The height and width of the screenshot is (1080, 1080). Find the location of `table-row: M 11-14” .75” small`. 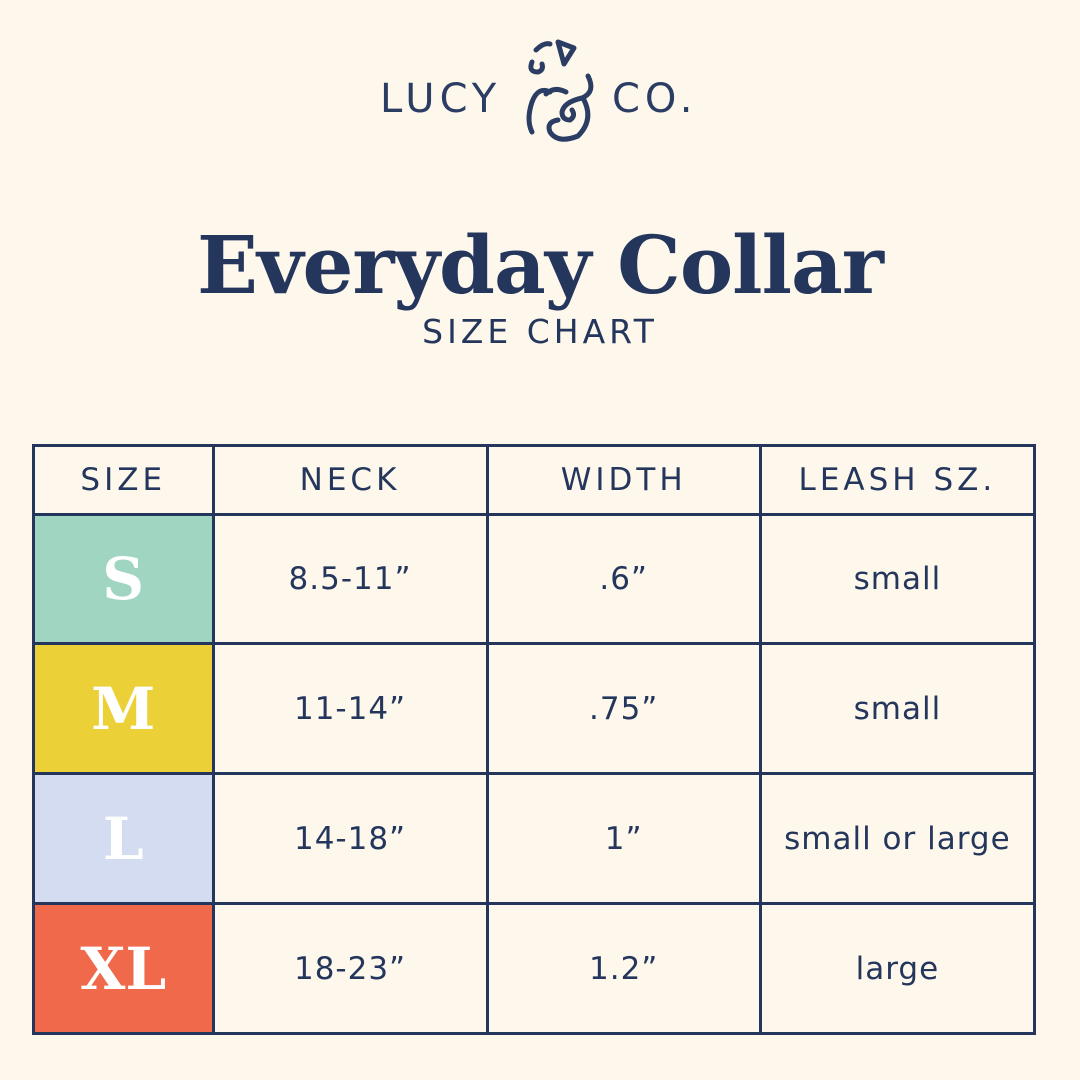

table-row: M 11-14” .75” small is located at coordinates (534, 709).